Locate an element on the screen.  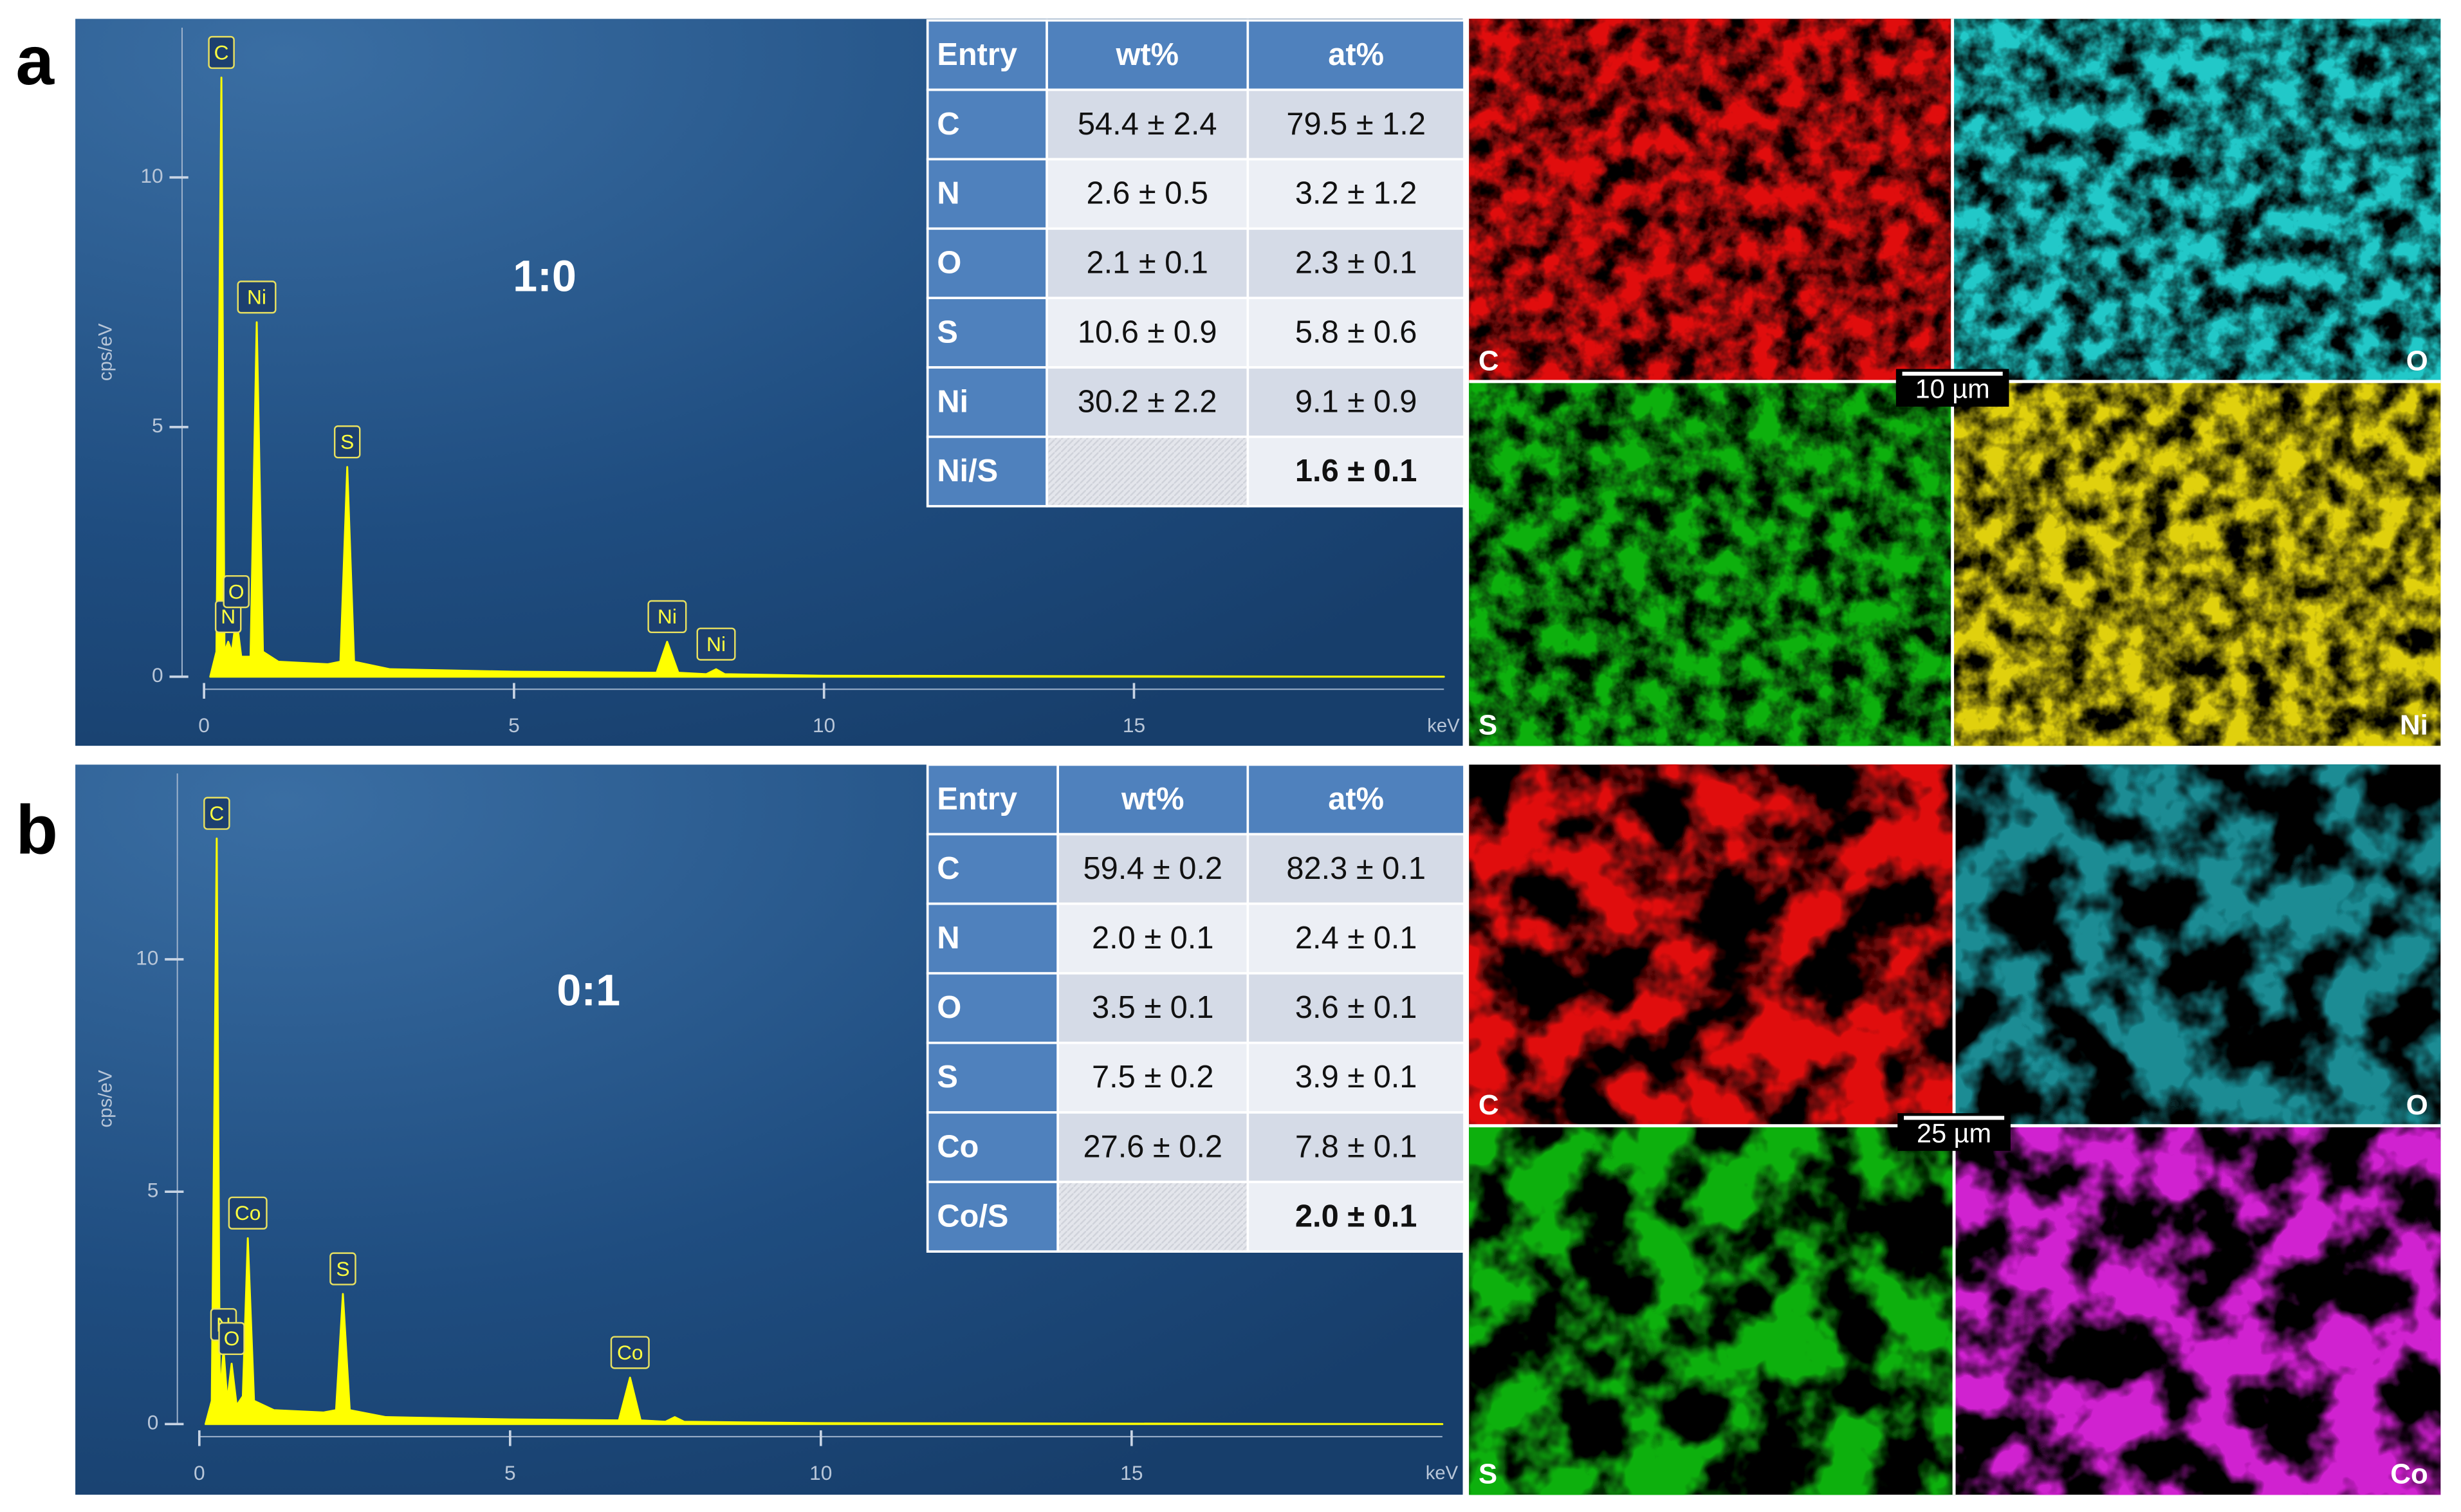
table-value: 3.6 ± 0.1 is located at coordinates (1356, 1007).